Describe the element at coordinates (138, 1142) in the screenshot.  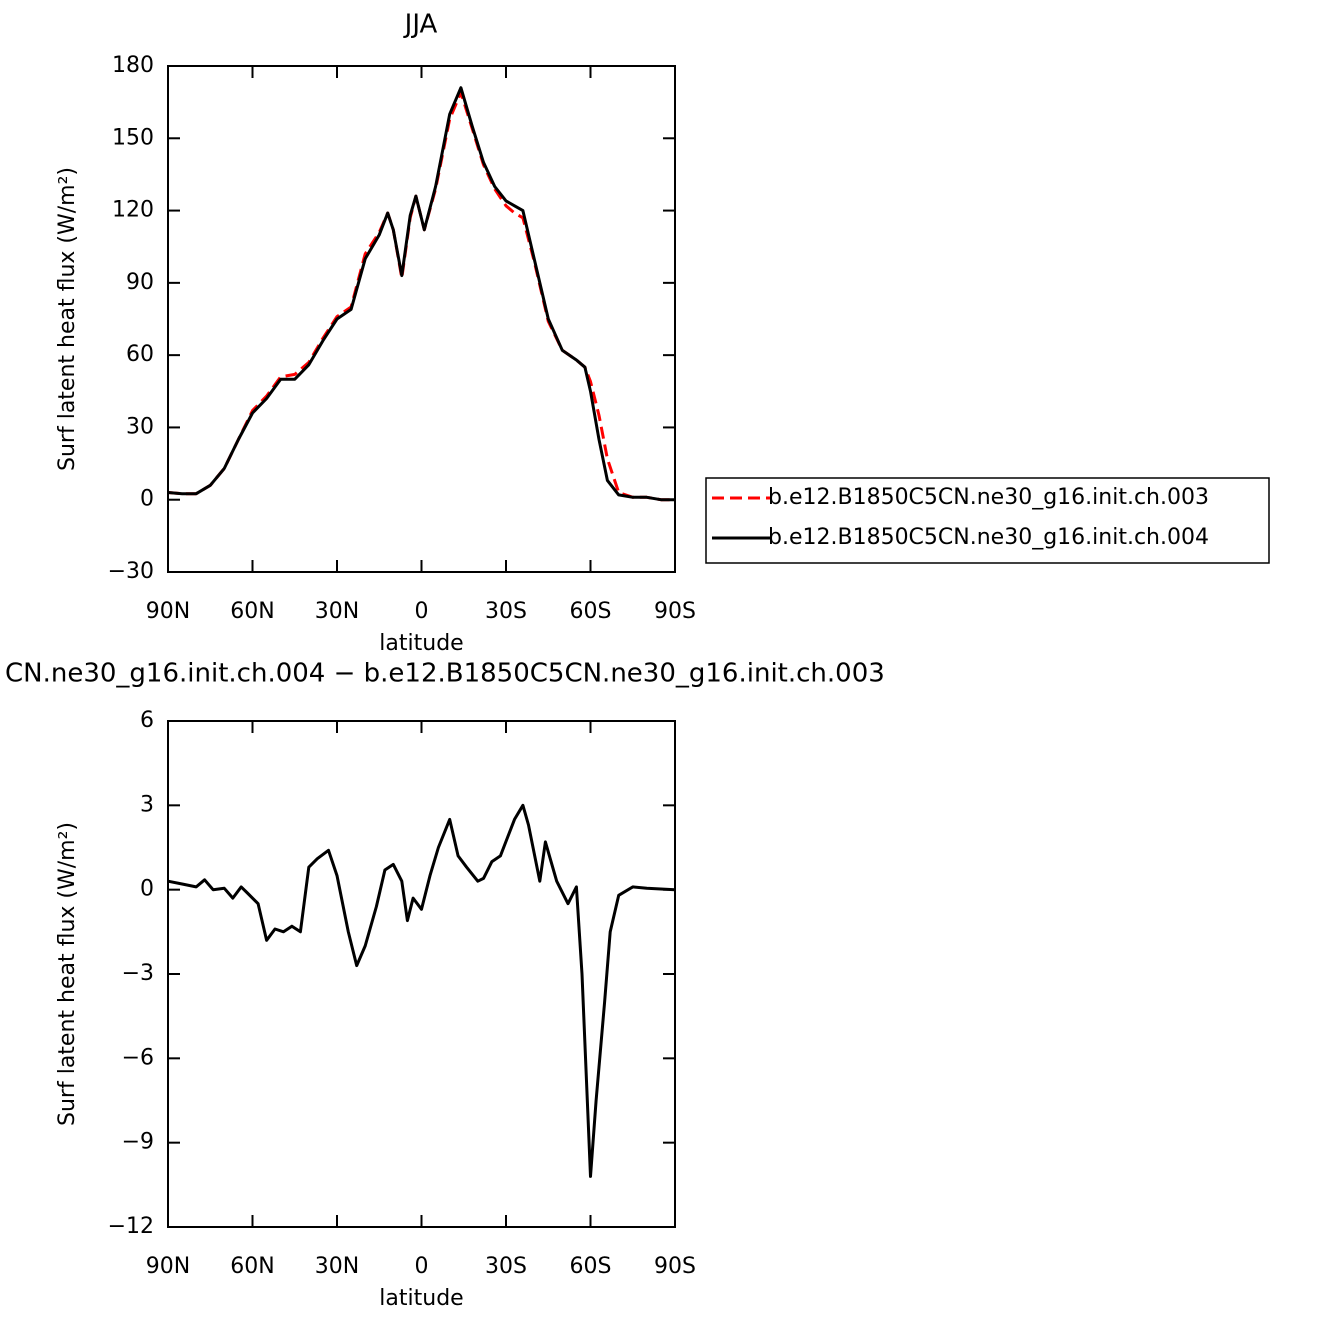
I see `y-tick-label: −9` at that location.